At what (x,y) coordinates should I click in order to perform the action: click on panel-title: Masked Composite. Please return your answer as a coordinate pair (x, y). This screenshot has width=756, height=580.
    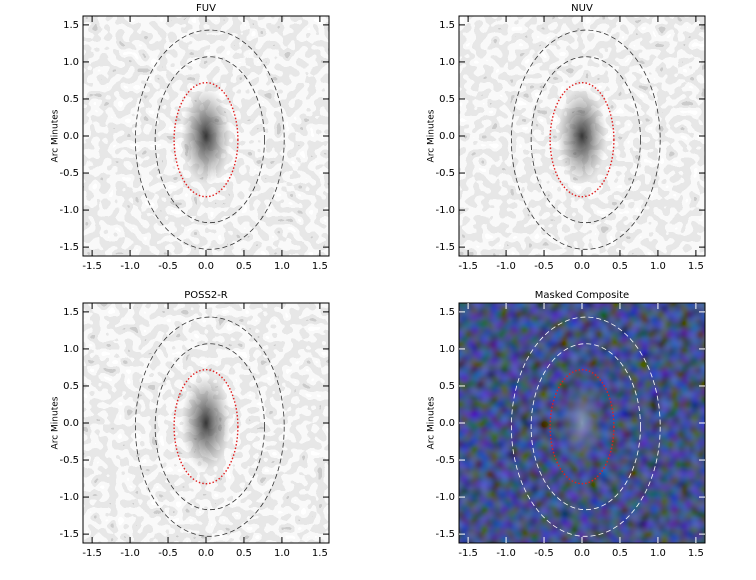
    Looking at the image, I should click on (582, 295).